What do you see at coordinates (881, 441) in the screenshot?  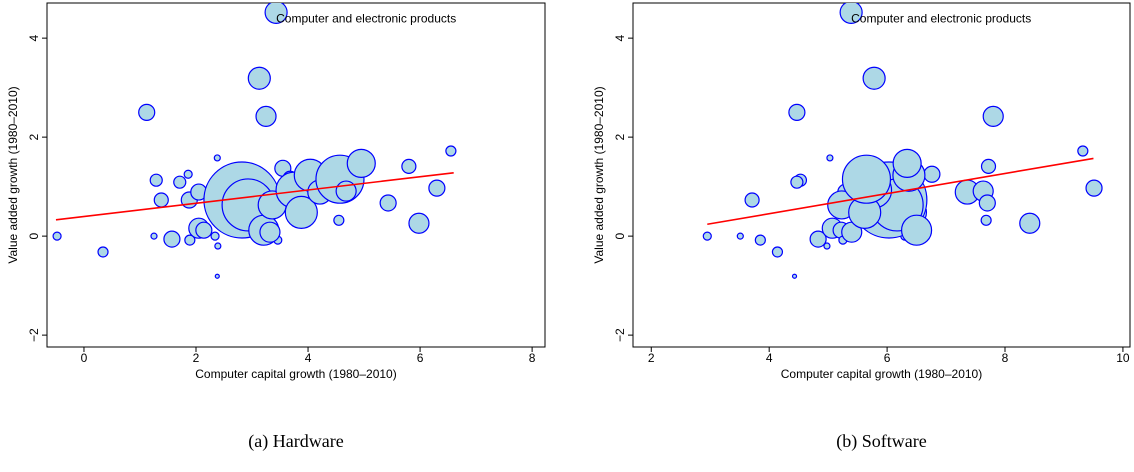 I see `caption: (b) Software` at bounding box center [881, 441].